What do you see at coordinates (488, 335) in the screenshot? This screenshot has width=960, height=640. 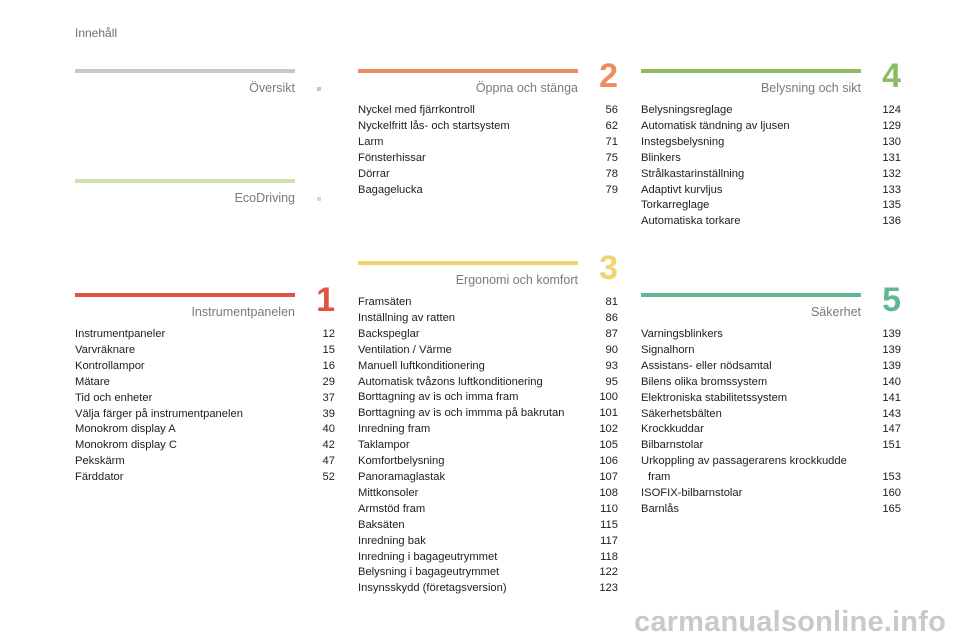 I see `toc-entry: Backspeglar 87` at bounding box center [488, 335].